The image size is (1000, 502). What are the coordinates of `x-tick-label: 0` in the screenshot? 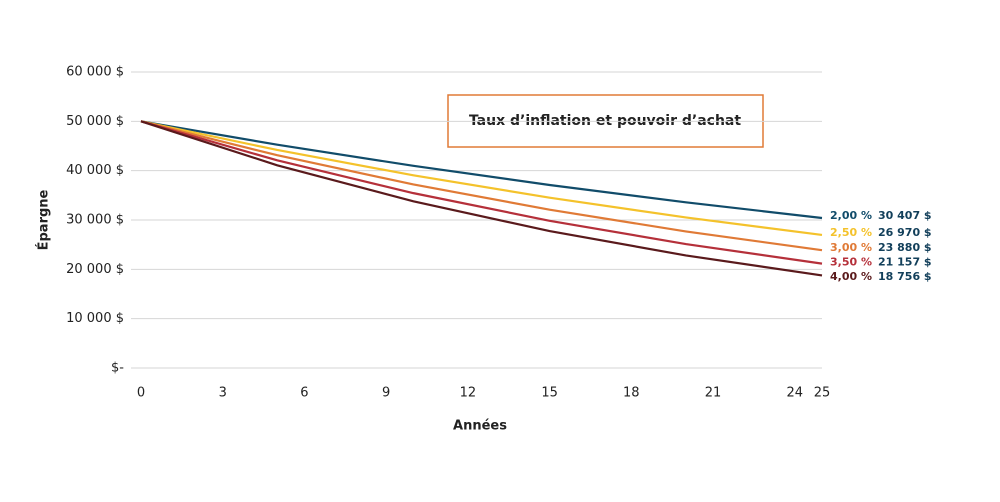 It's located at (141, 393).